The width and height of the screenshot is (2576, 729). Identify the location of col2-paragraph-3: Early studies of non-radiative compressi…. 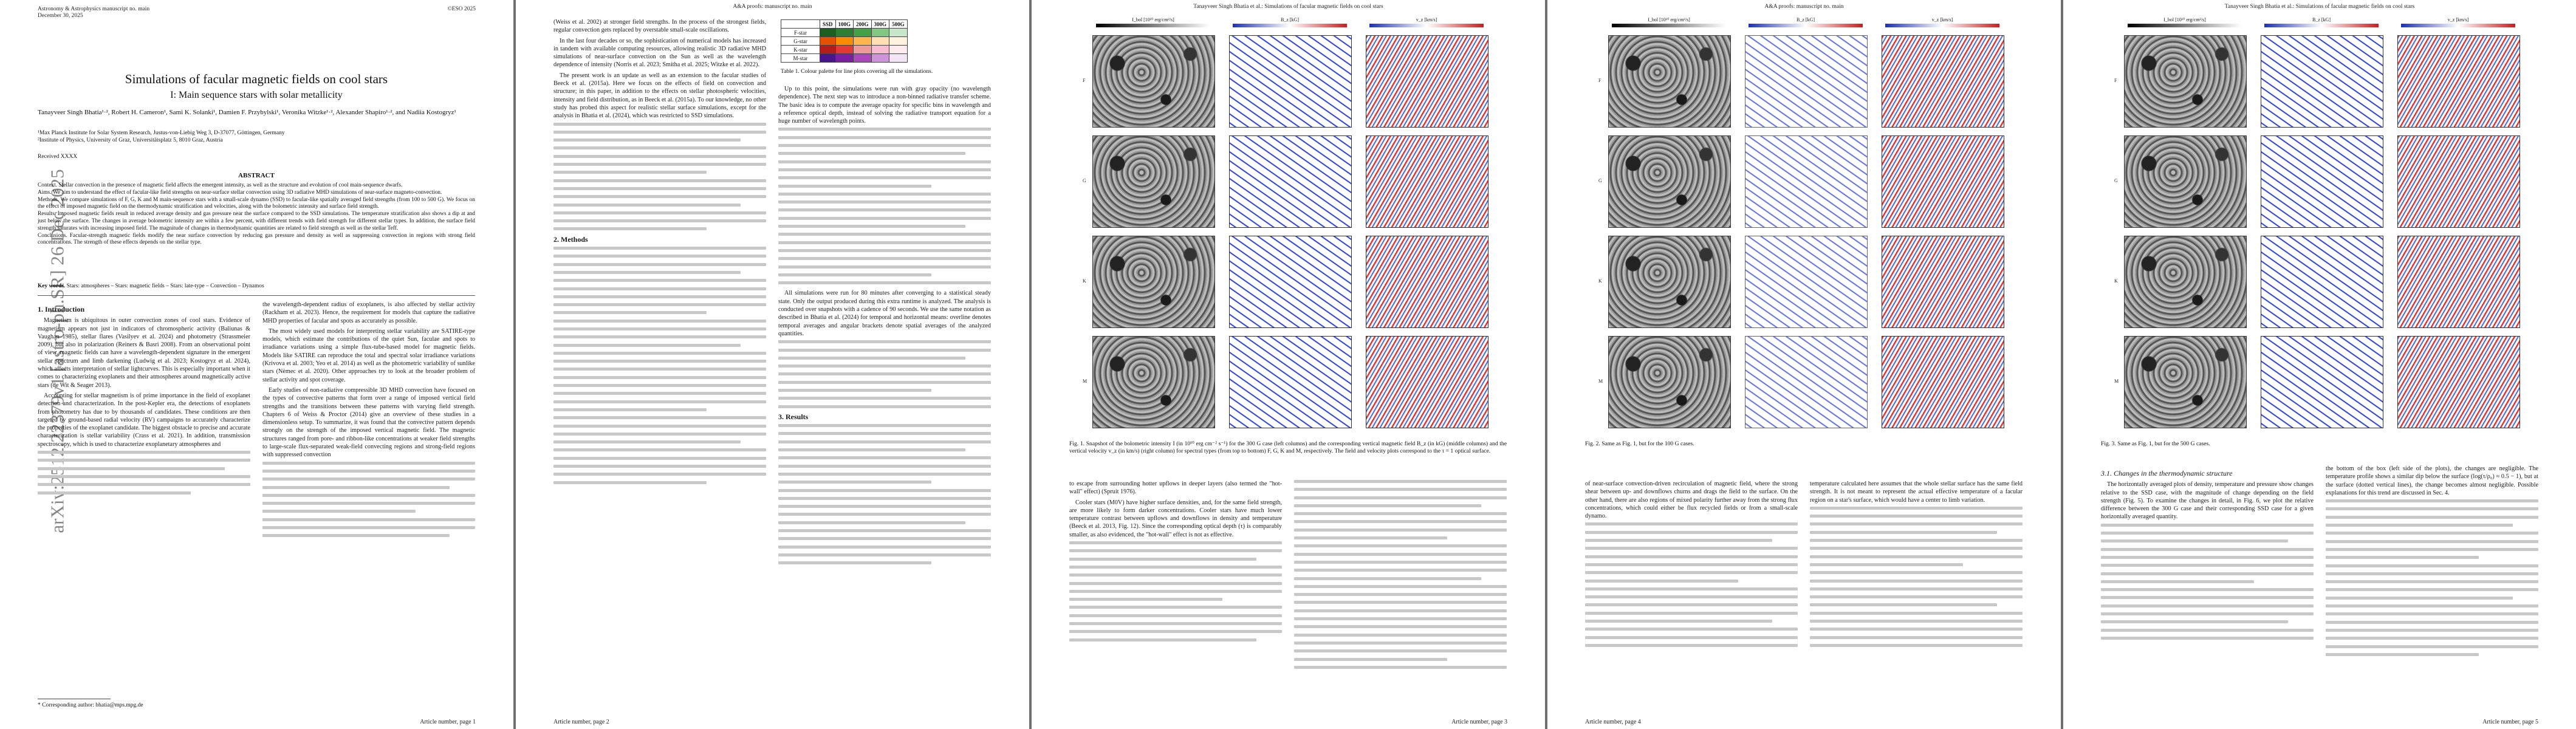
(369, 423).